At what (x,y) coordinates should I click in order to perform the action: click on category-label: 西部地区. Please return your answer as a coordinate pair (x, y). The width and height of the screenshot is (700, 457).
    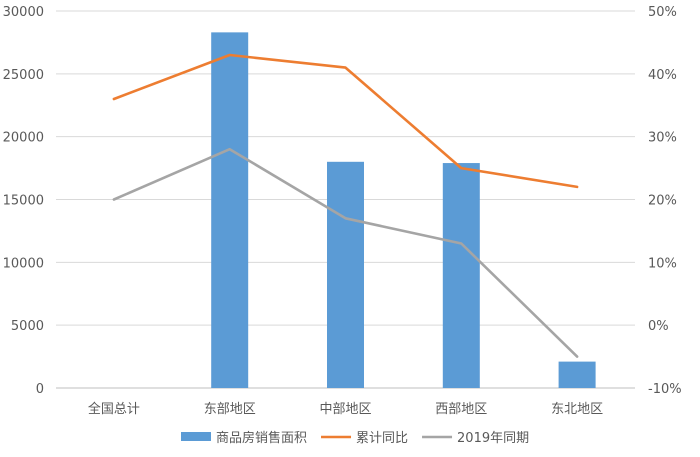
    Looking at the image, I should click on (461, 409).